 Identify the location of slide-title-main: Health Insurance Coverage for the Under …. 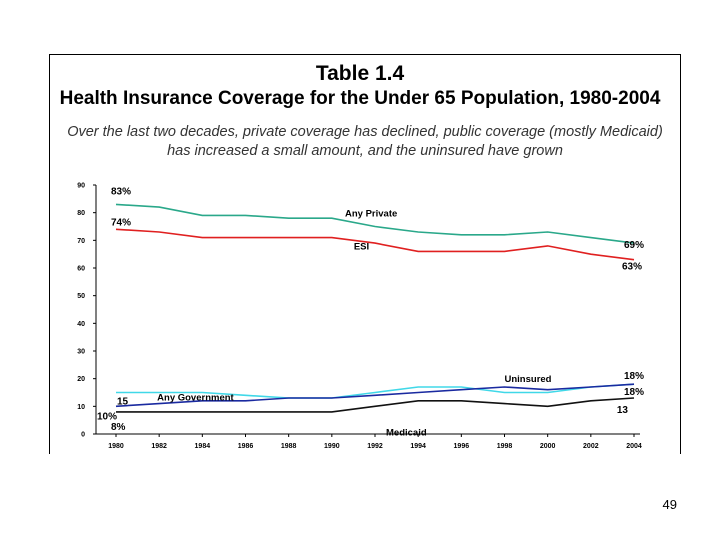
(360, 98).